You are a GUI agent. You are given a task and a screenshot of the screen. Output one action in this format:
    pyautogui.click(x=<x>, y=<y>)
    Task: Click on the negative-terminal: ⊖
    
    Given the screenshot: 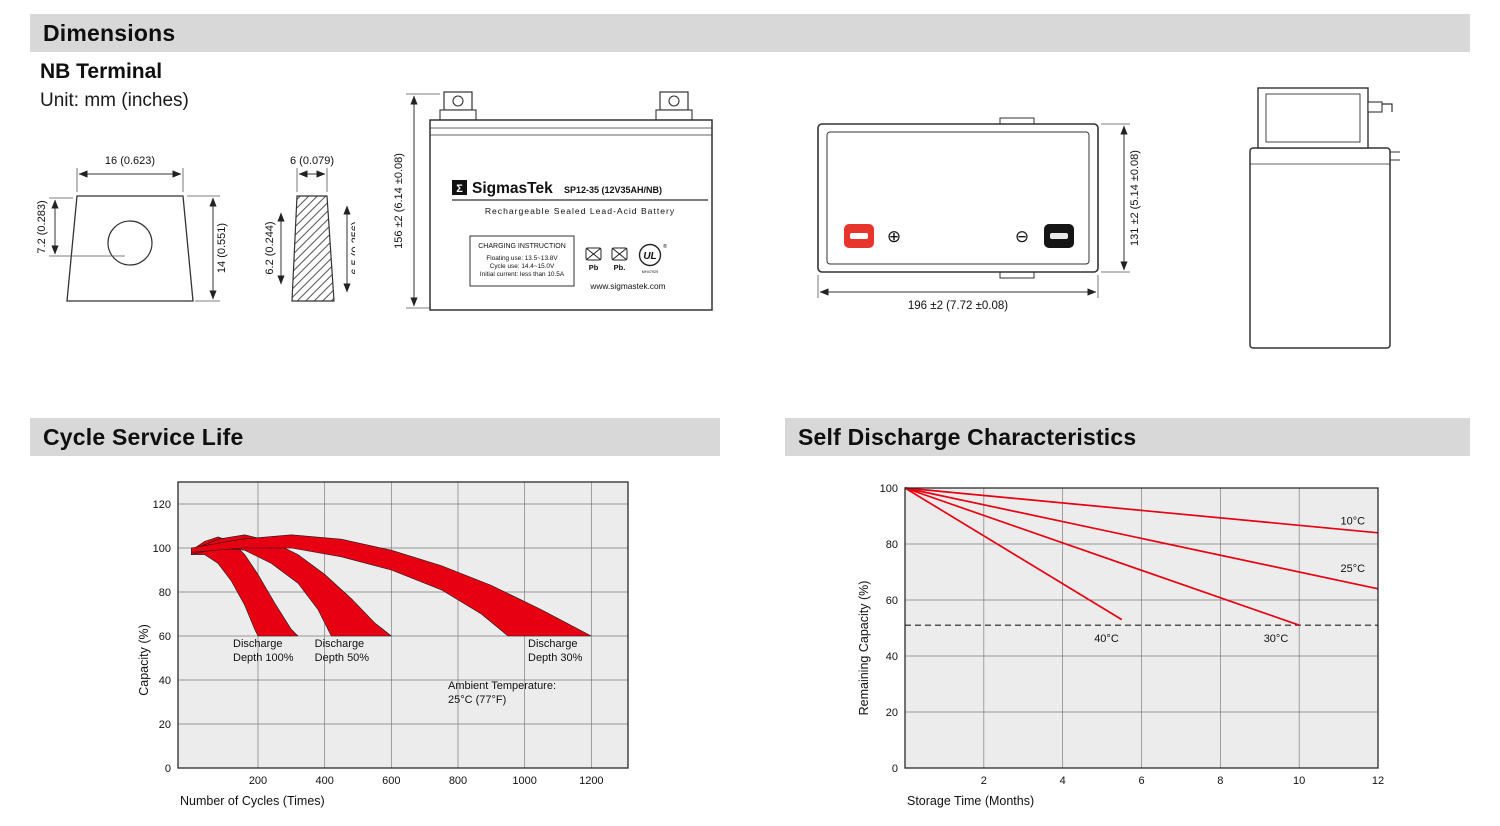 What is the action you would take?
    pyautogui.click(x=1044, y=236)
    